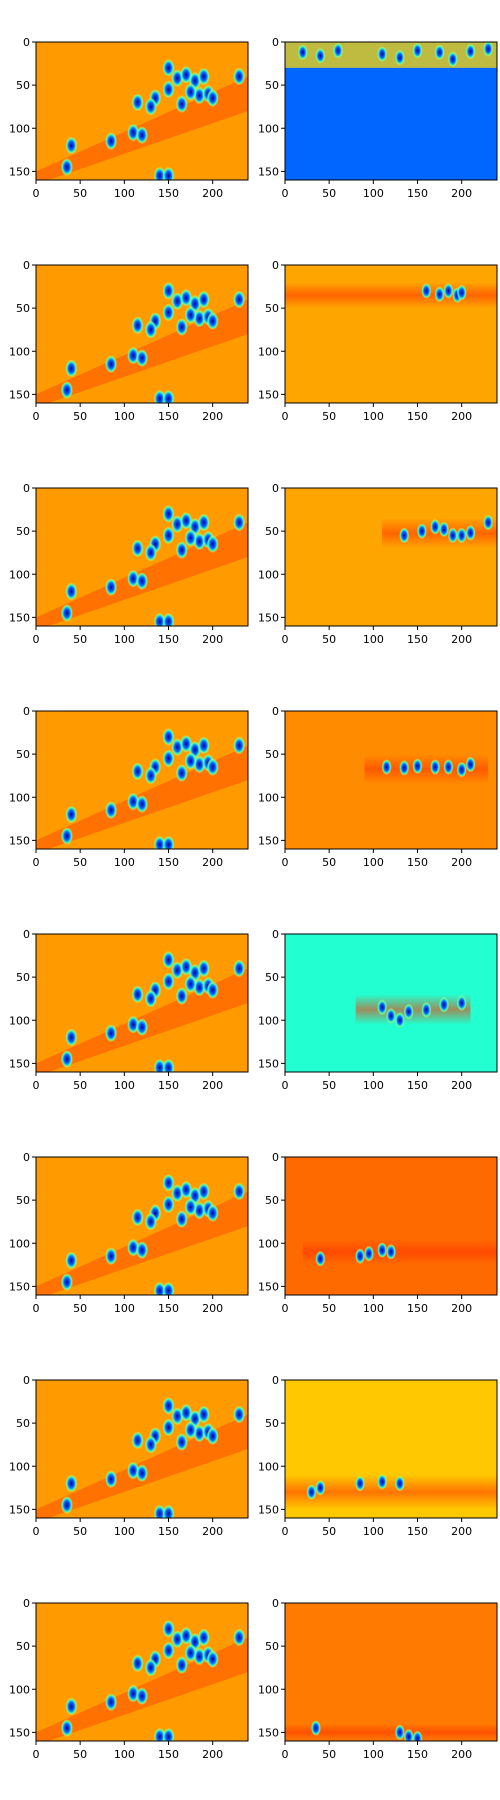  What do you see at coordinates (378, 787) in the screenshot?
I see `panel-r4-right: 0 50 100 150 200 0 50 100 150` at bounding box center [378, 787].